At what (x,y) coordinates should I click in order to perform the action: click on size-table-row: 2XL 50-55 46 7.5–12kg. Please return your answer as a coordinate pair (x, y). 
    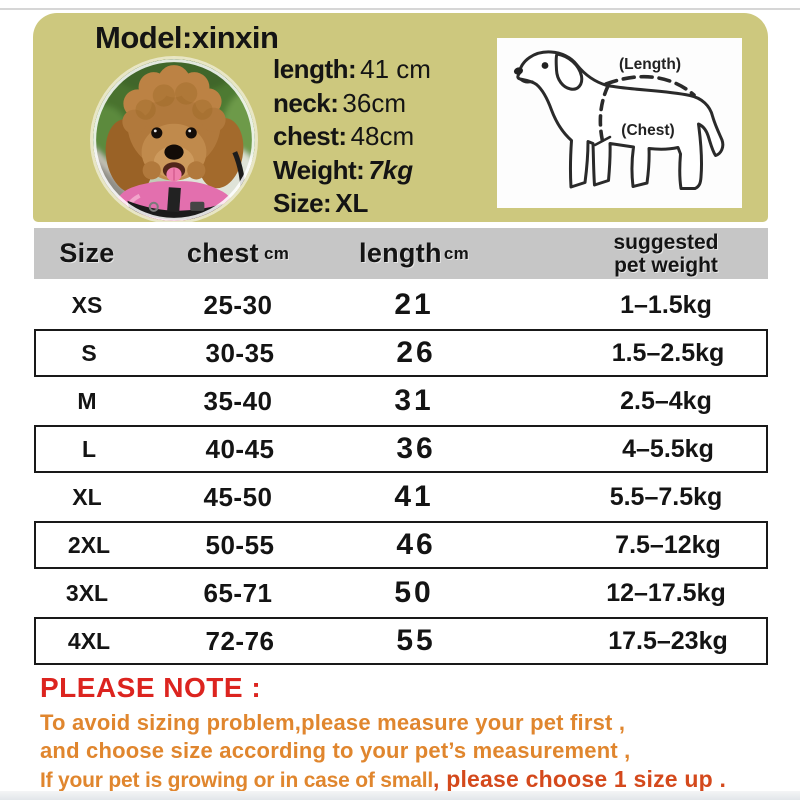
    Looking at the image, I should click on (401, 545).